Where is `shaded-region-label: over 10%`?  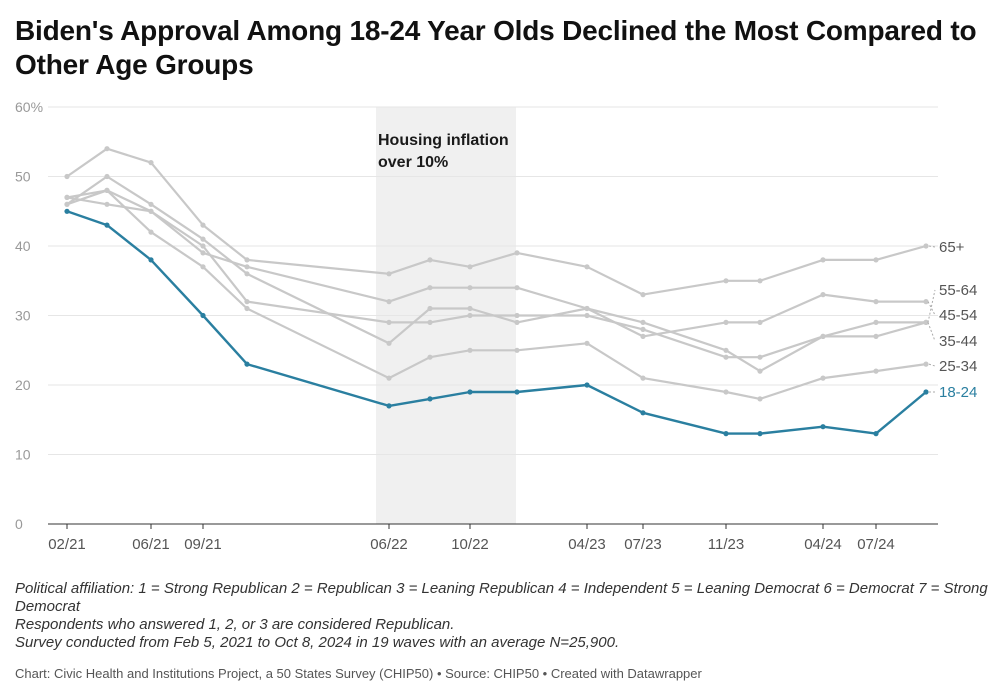
shaded-region-label: over 10% is located at coordinates (413, 162).